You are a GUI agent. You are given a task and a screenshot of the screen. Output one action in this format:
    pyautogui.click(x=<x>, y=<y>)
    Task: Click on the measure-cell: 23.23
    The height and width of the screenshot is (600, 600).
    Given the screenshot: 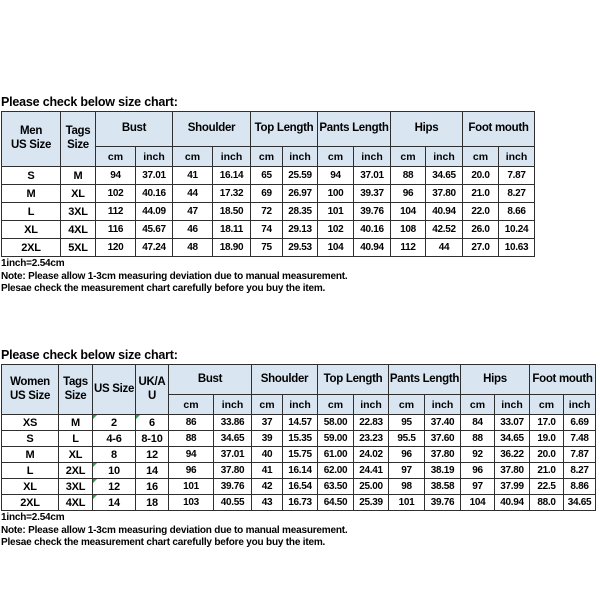 What is the action you would take?
    pyautogui.click(x=371, y=438)
    